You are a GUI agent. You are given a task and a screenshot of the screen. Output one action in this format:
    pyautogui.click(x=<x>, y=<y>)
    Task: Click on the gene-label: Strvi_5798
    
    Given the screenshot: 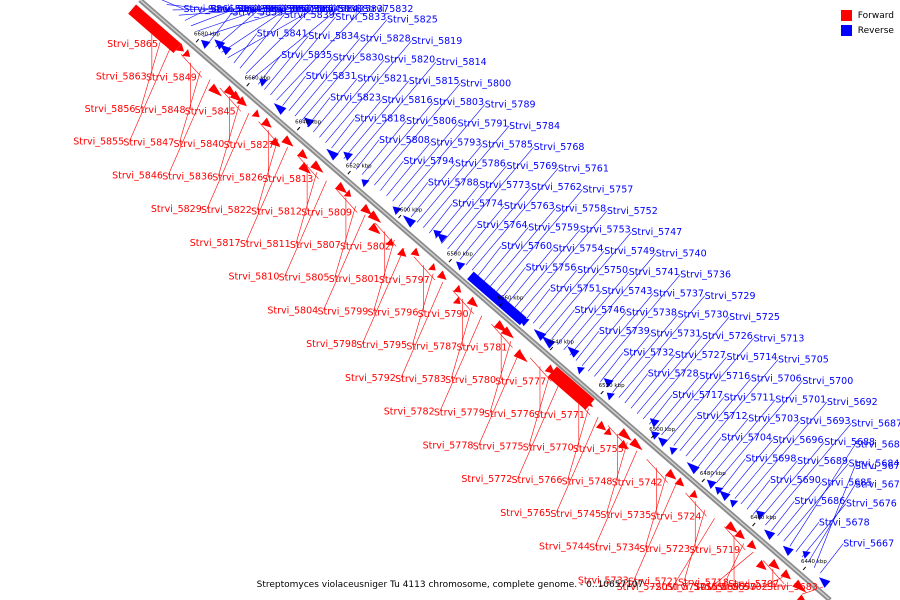 What is the action you would take?
    pyautogui.click(x=331, y=344)
    